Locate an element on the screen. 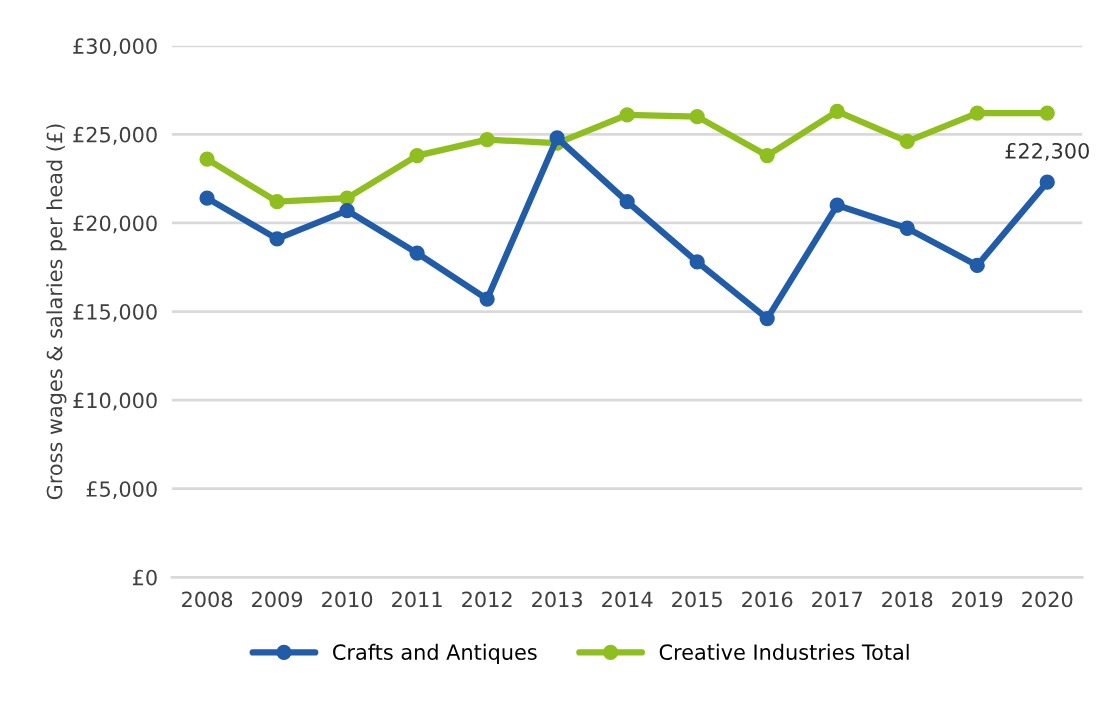 The height and width of the screenshot is (704, 1110). y-tick-label: £25,000 is located at coordinates (115, 135).